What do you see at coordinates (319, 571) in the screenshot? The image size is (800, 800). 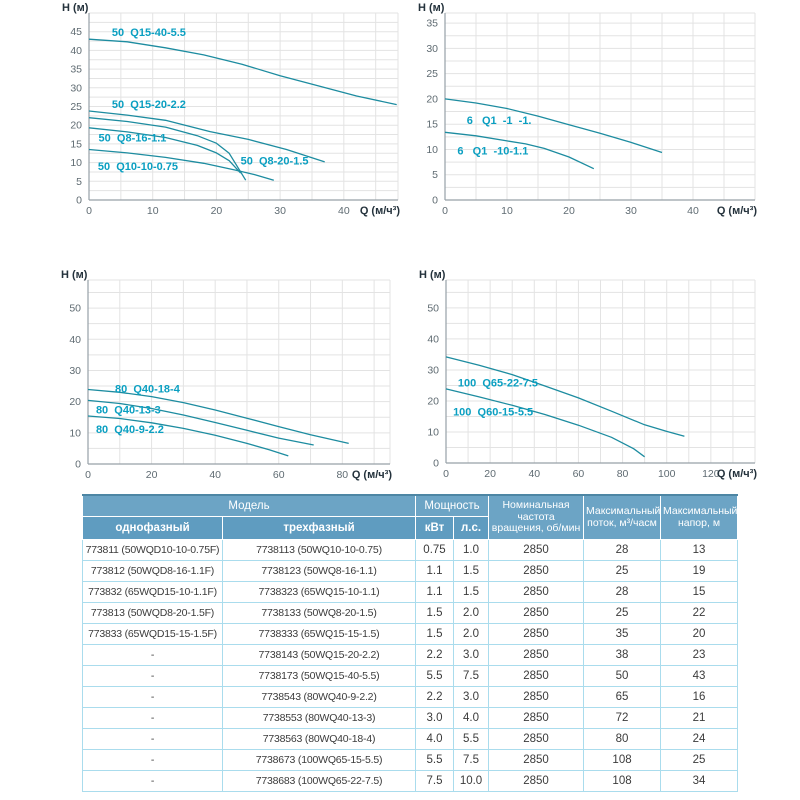 I see `table-cell: 7738123 (50WQ8-16-1.1)` at bounding box center [319, 571].